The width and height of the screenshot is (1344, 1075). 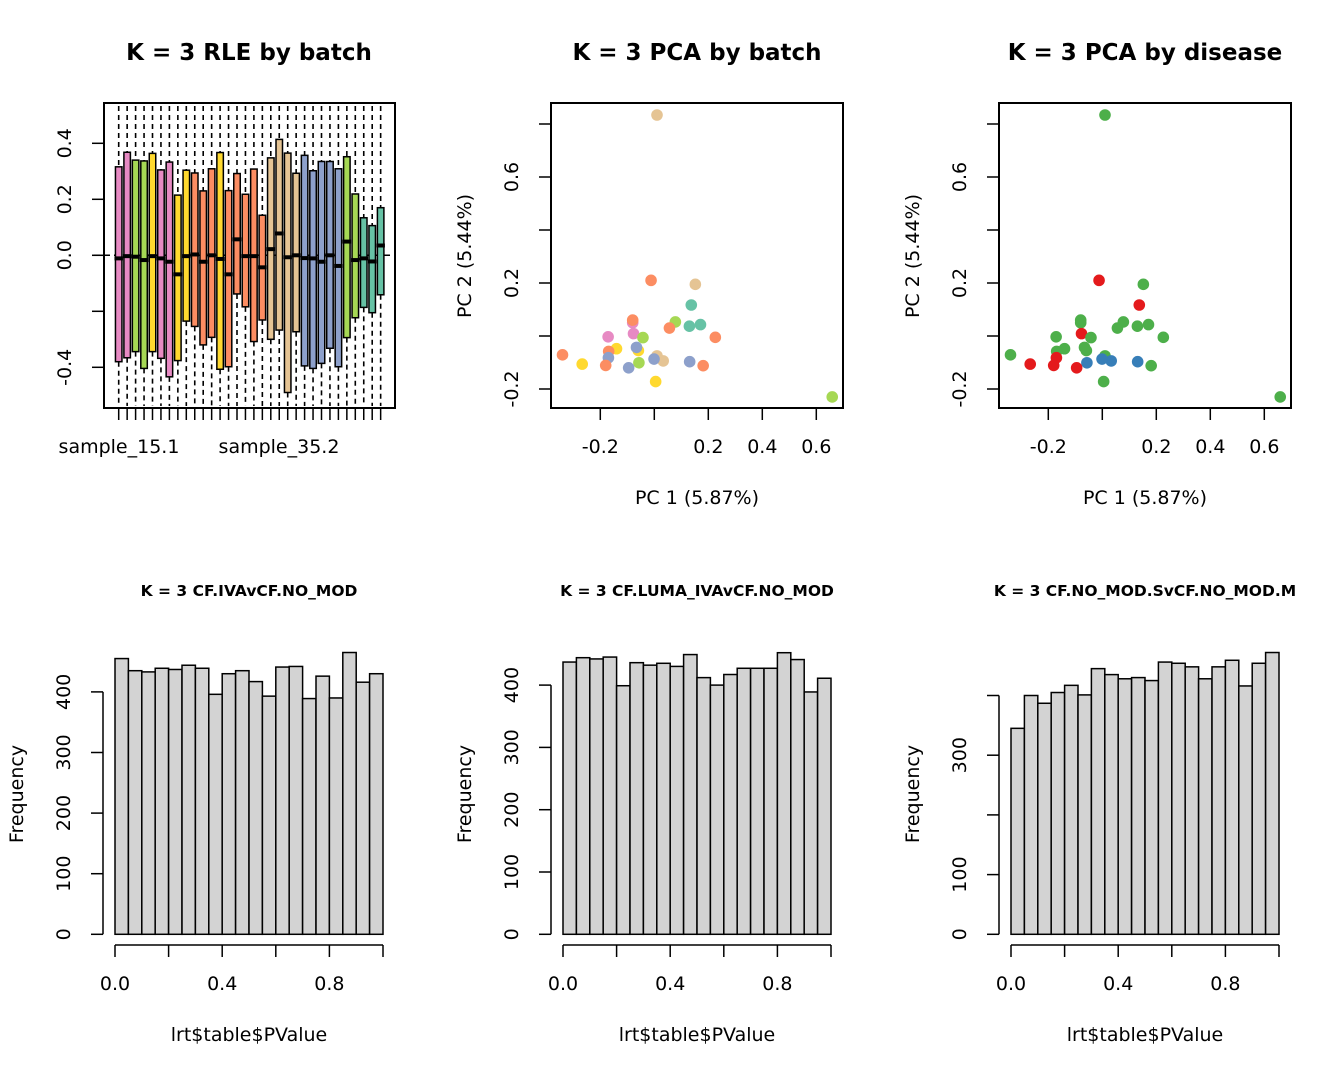 What do you see at coordinates (512, 934) in the screenshot?
I see `histogram-y-tick-label: 0` at bounding box center [512, 934].